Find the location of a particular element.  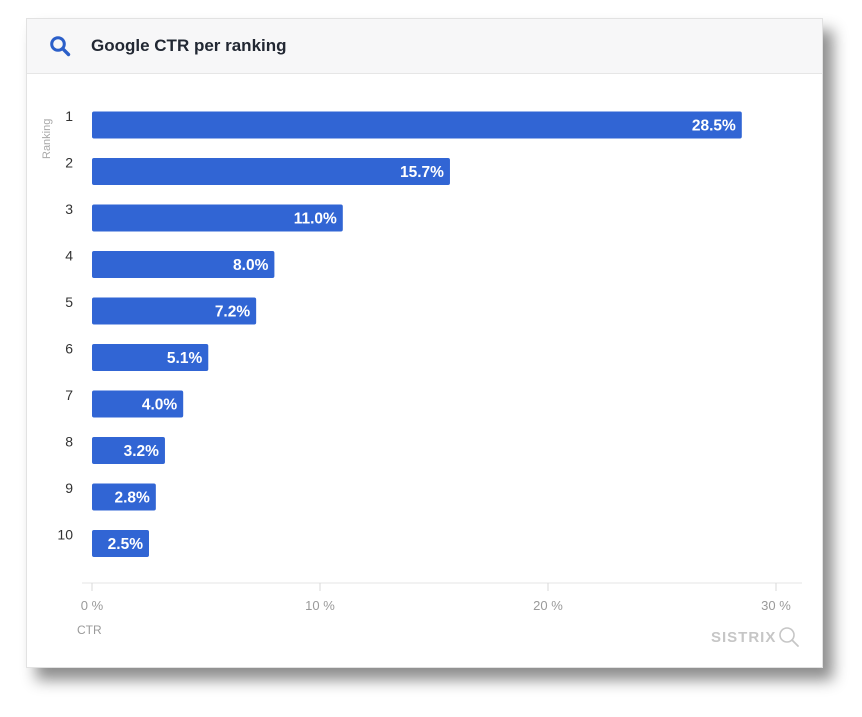

category-label: 6 is located at coordinates (69, 349).